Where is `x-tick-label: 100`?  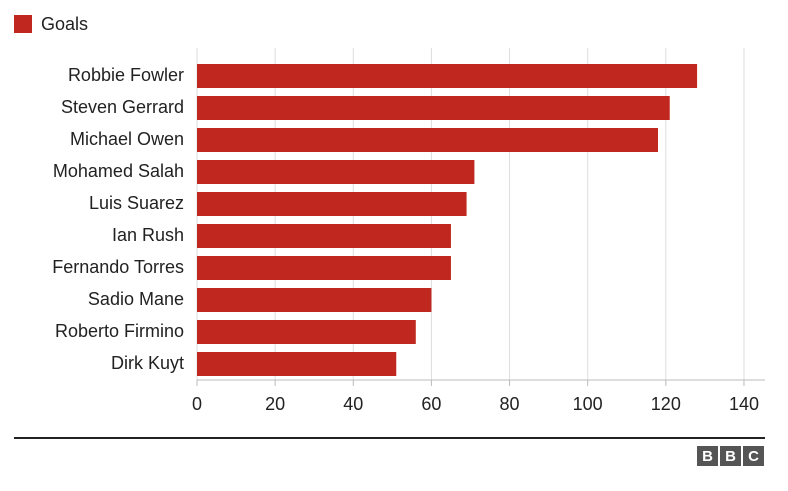
x-tick-label: 100 is located at coordinates (588, 404).